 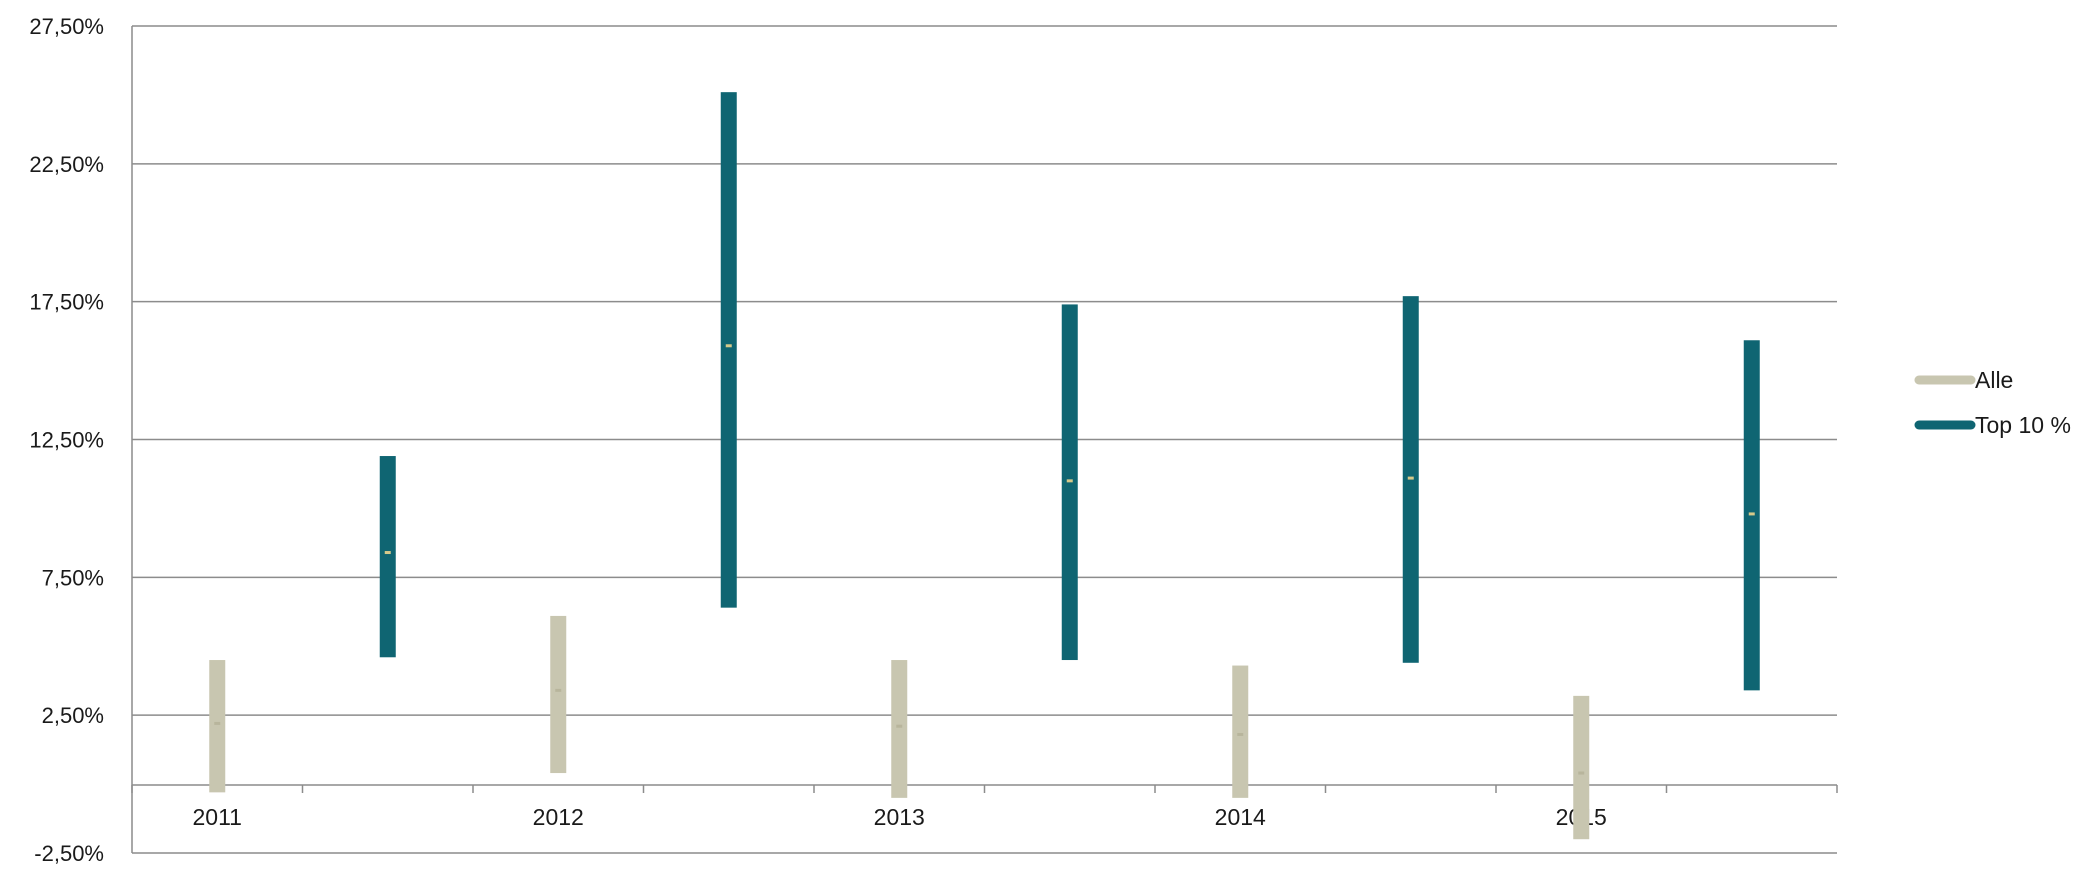 I want to click on range-bar-alle-2013, so click(x=899, y=729).